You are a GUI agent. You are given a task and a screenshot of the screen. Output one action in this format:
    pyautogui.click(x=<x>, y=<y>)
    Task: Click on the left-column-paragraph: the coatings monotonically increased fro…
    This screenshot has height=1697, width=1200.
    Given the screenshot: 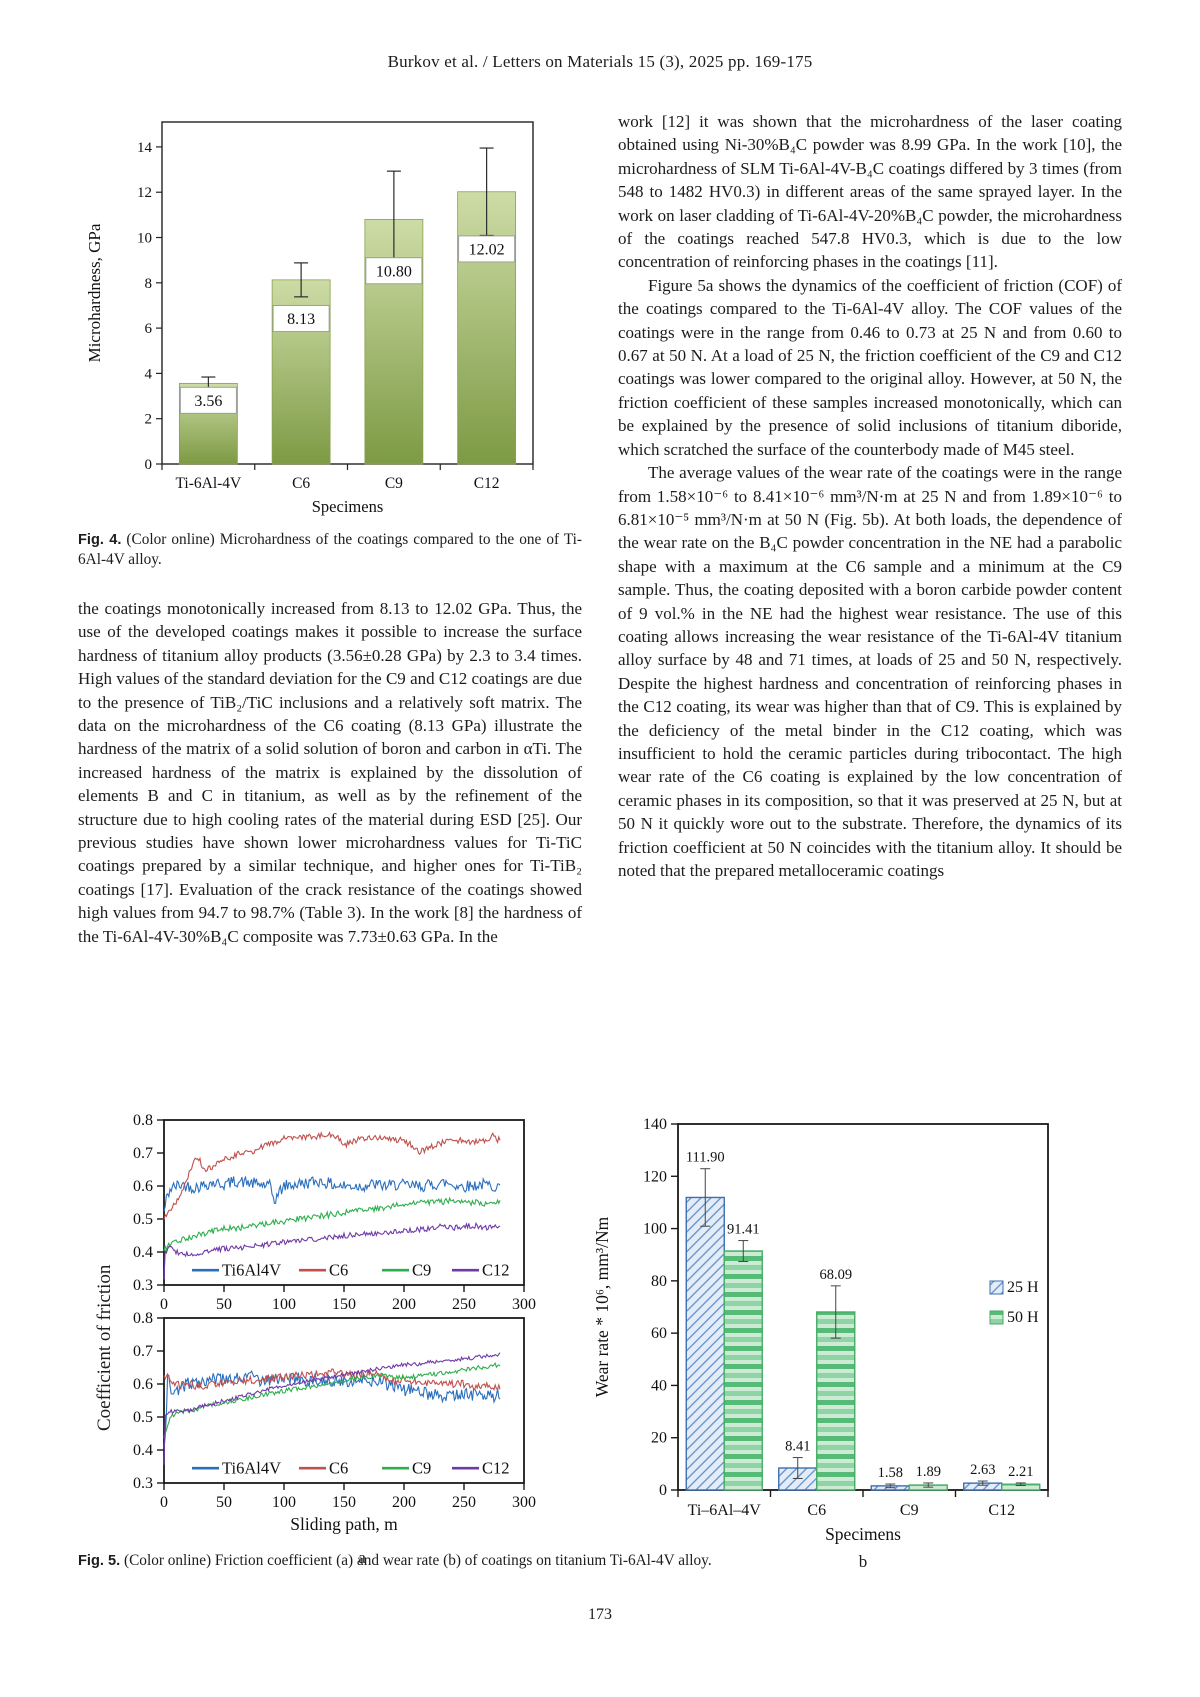 What is the action you would take?
    pyautogui.click(x=330, y=772)
    